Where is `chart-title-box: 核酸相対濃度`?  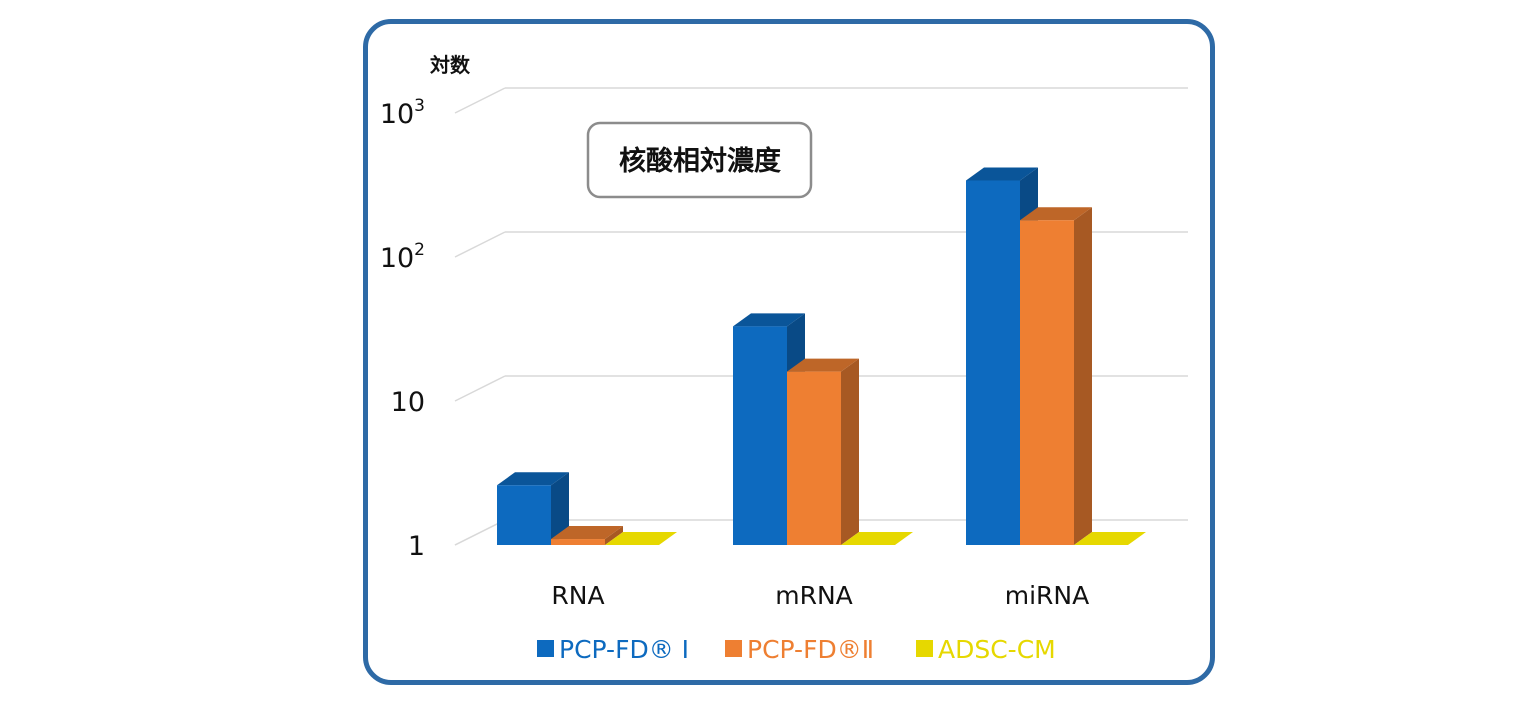 chart-title-box: 核酸相対濃度 is located at coordinates (699, 160).